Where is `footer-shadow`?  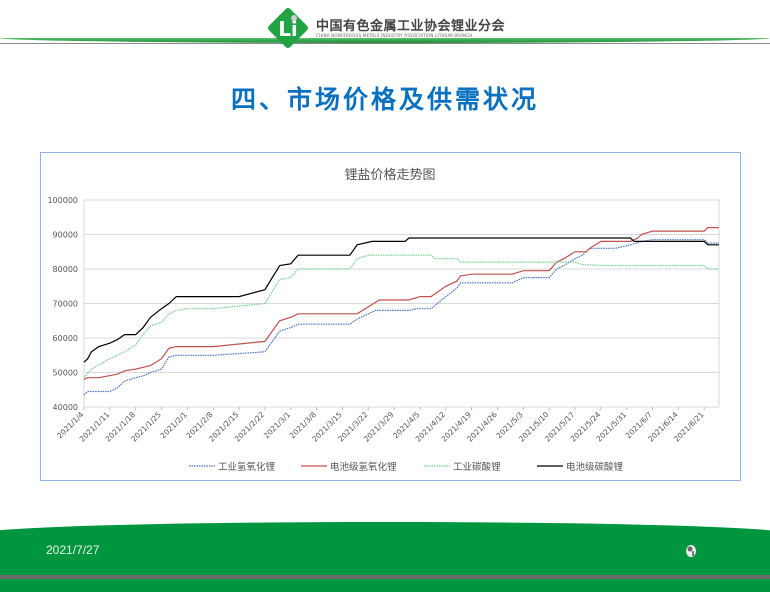 footer-shadow is located at coordinates (385, 577).